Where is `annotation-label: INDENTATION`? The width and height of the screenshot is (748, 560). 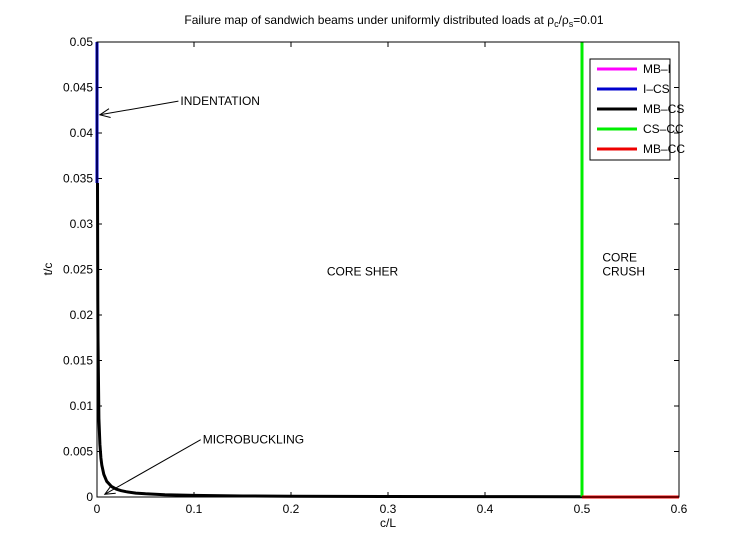
annotation-label: INDENTATION is located at coordinates (220, 101).